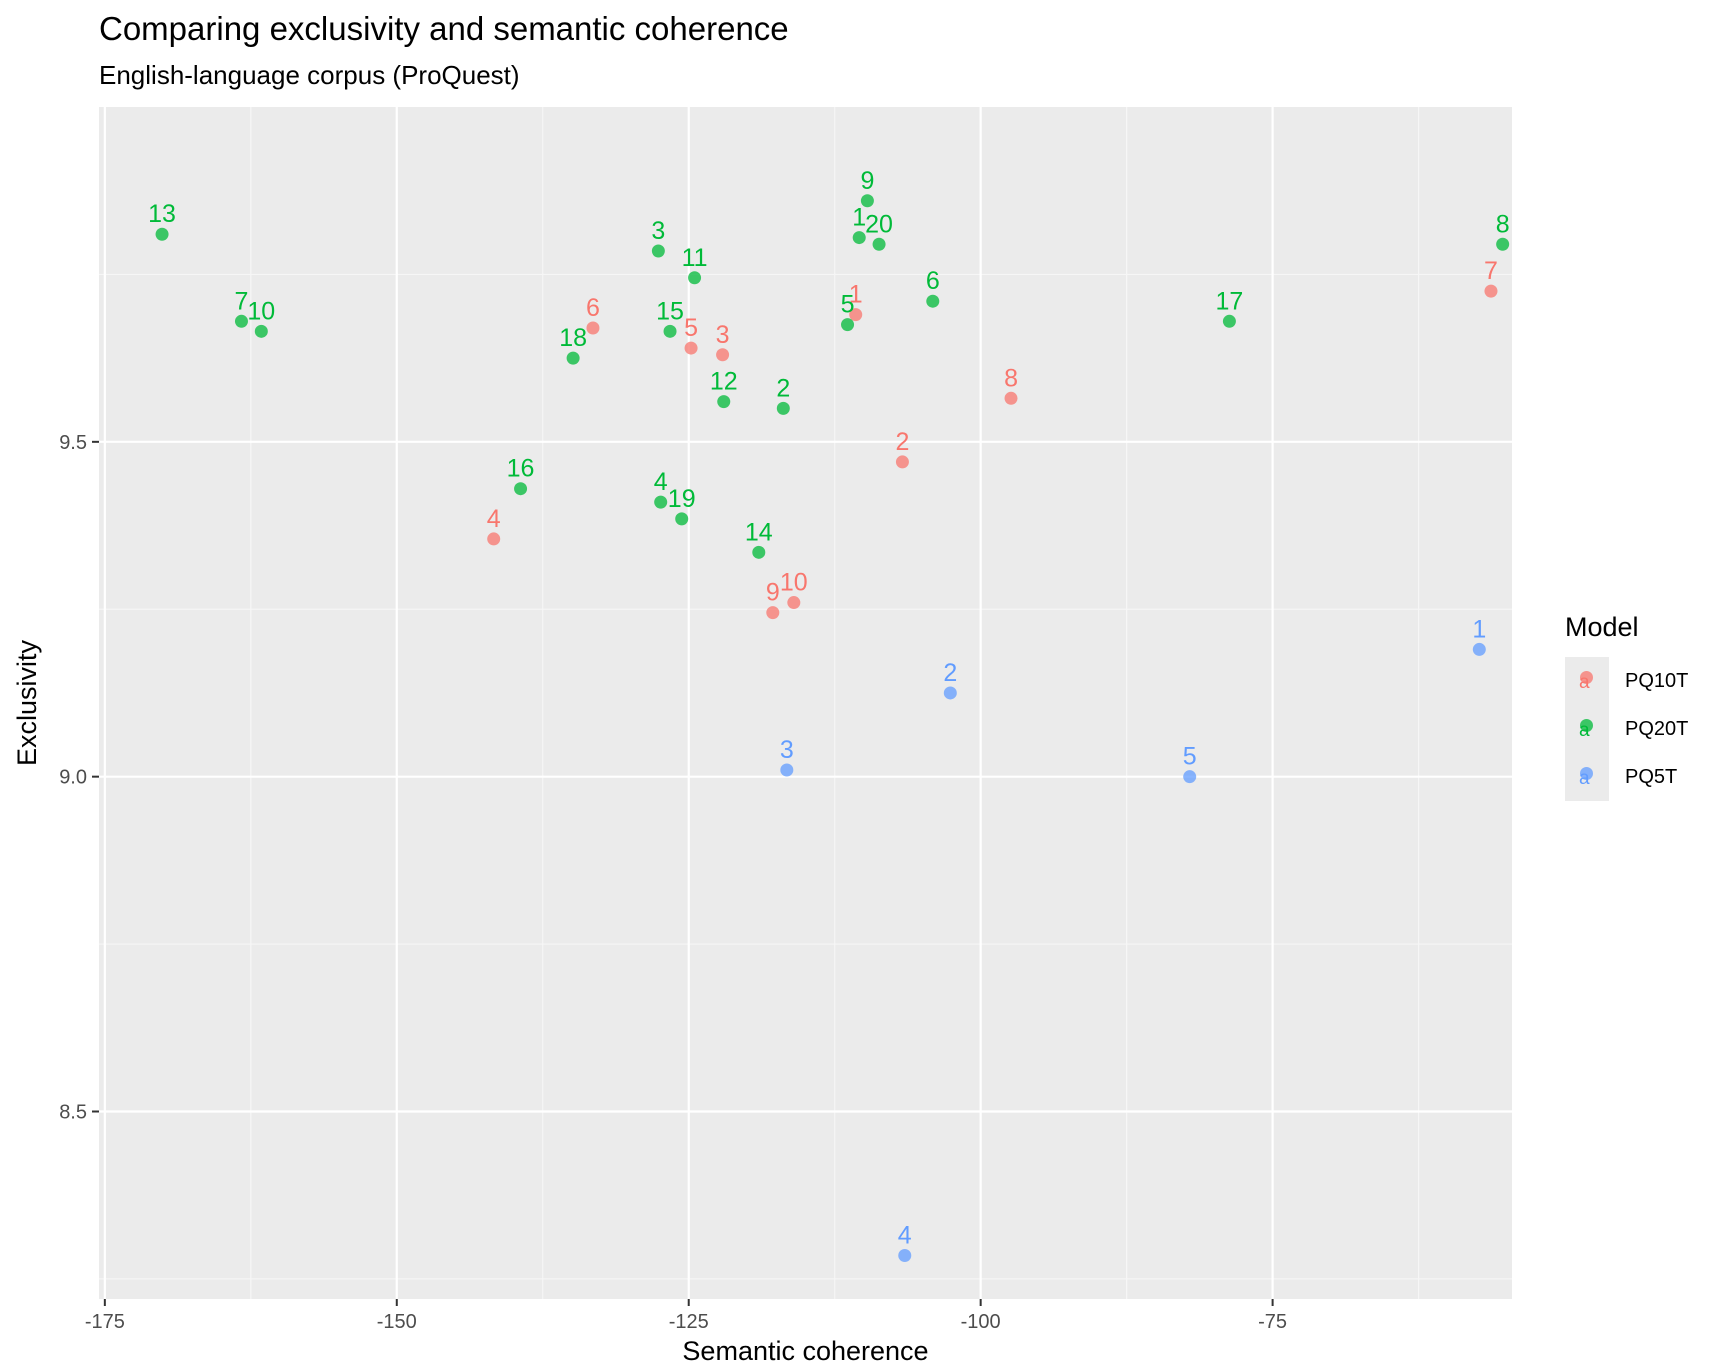 This screenshot has height=1372, width=1712. Describe the element at coordinates (691, 328) in the screenshot. I see `point-label-pq10t-5: 5` at that location.